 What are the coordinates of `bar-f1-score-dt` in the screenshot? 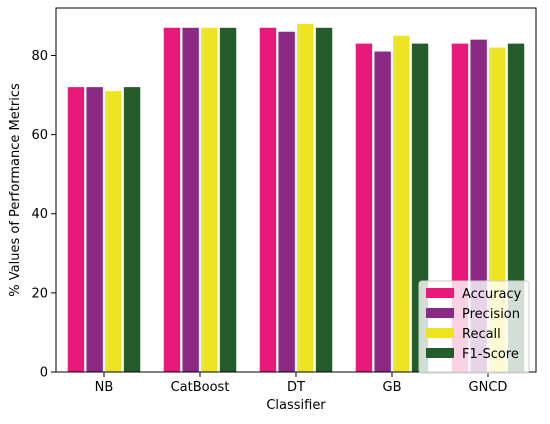 It's located at (324, 200).